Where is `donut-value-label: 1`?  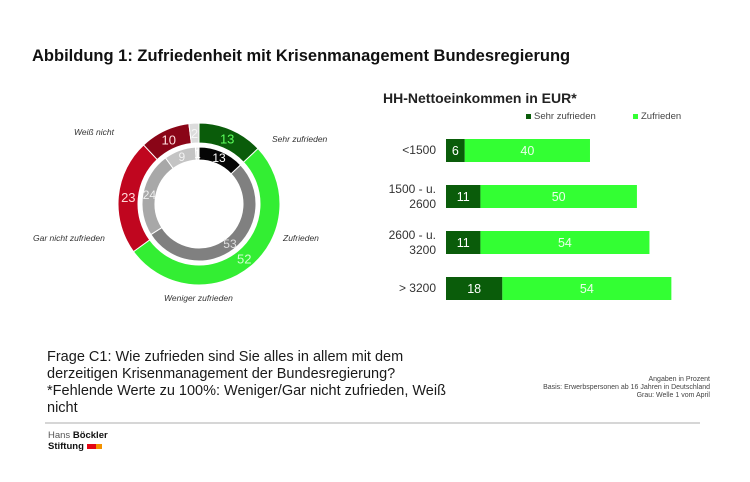 donut-value-label: 1 is located at coordinates (197, 154).